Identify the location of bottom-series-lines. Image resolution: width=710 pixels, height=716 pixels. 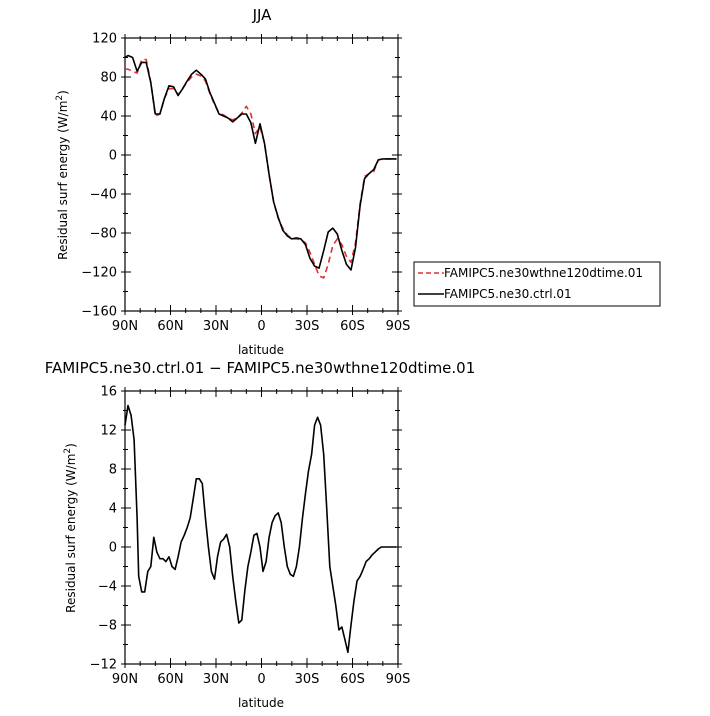
(260, 529).